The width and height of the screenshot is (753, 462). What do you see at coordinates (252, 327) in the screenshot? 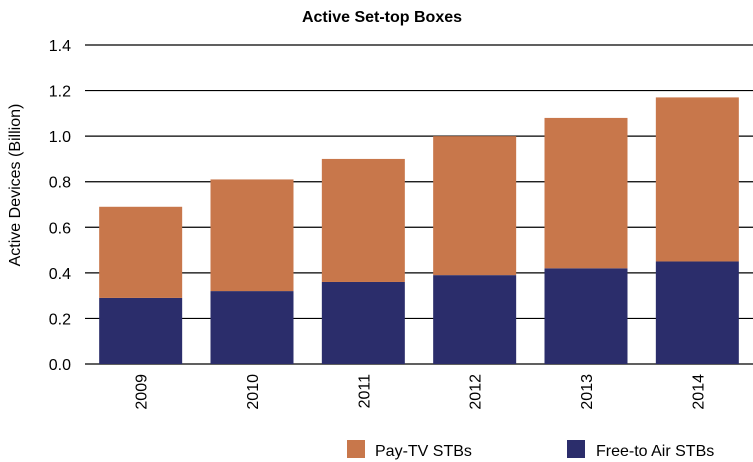
I see `bar-free-to-air-2010` at bounding box center [252, 327].